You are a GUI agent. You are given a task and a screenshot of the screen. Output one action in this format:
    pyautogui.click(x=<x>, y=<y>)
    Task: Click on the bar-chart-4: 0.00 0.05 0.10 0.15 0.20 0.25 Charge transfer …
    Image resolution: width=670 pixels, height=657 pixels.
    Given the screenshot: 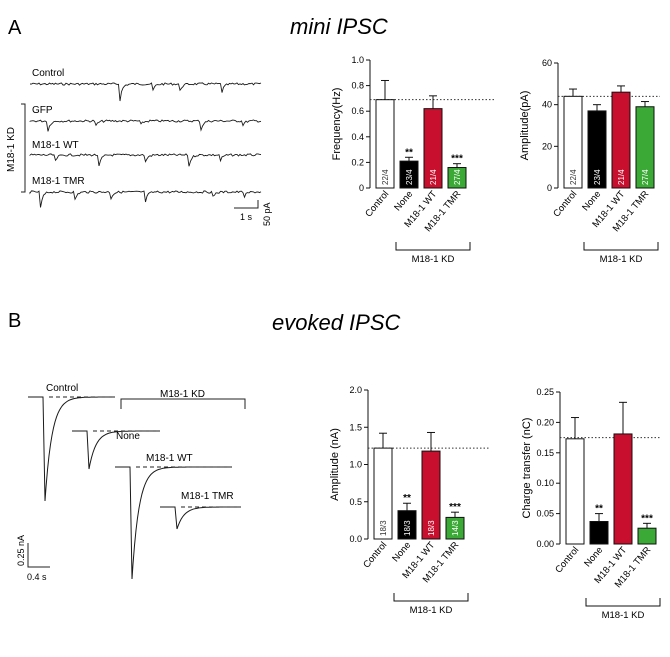 What is the action you would take?
    pyautogui.click(x=591, y=504)
    